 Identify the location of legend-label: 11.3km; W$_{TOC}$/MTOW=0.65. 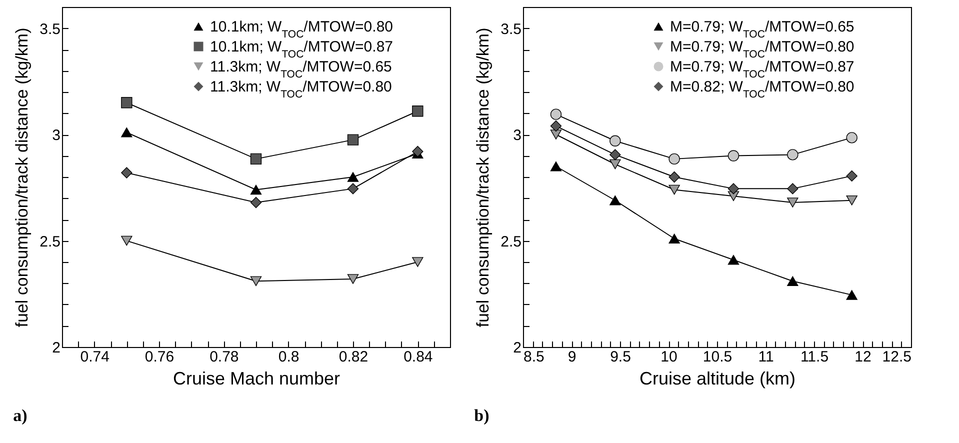
(301, 69).